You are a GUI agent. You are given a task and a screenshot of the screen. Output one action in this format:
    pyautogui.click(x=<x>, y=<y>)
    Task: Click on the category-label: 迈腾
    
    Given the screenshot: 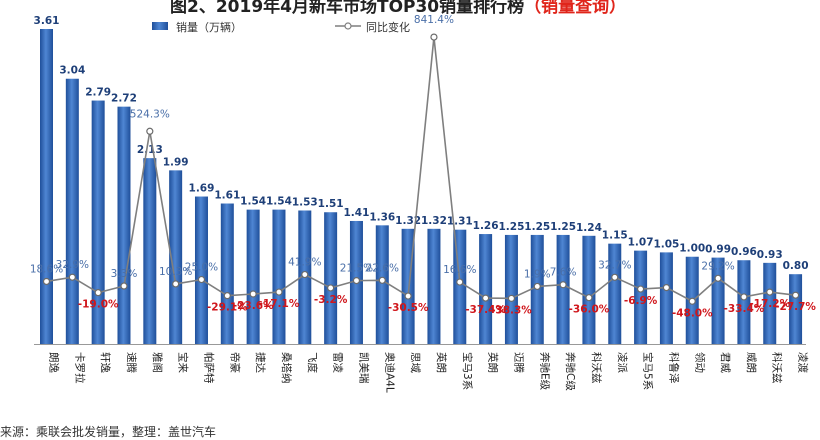 What is the action you would take?
    pyautogui.click(x=518, y=362)
    